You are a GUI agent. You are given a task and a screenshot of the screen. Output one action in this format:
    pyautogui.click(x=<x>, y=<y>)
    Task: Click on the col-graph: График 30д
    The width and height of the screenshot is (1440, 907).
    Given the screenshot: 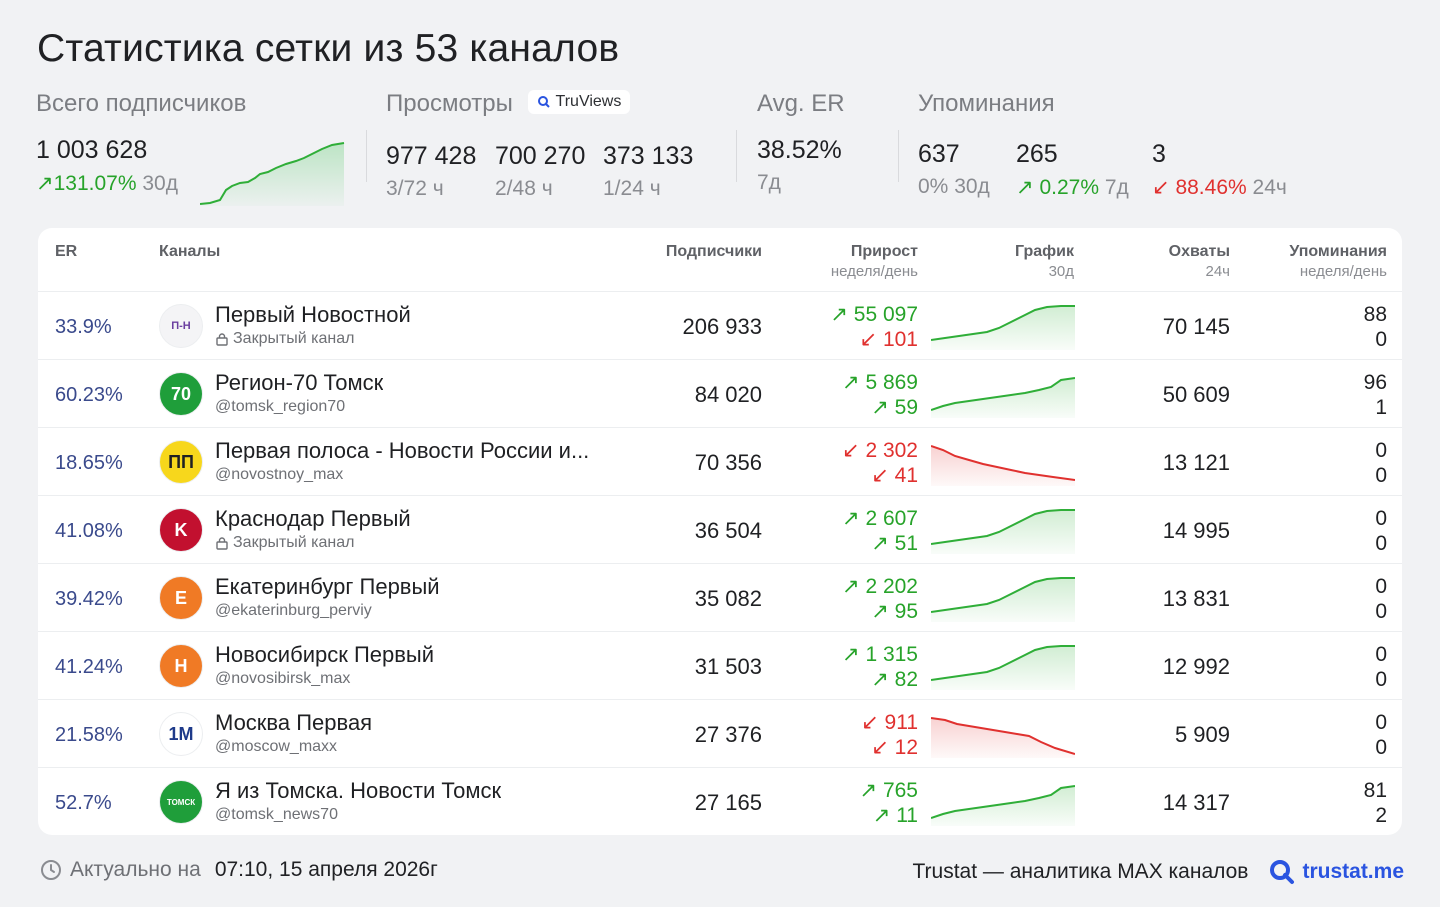 What is the action you would take?
    pyautogui.click(x=1044, y=261)
    